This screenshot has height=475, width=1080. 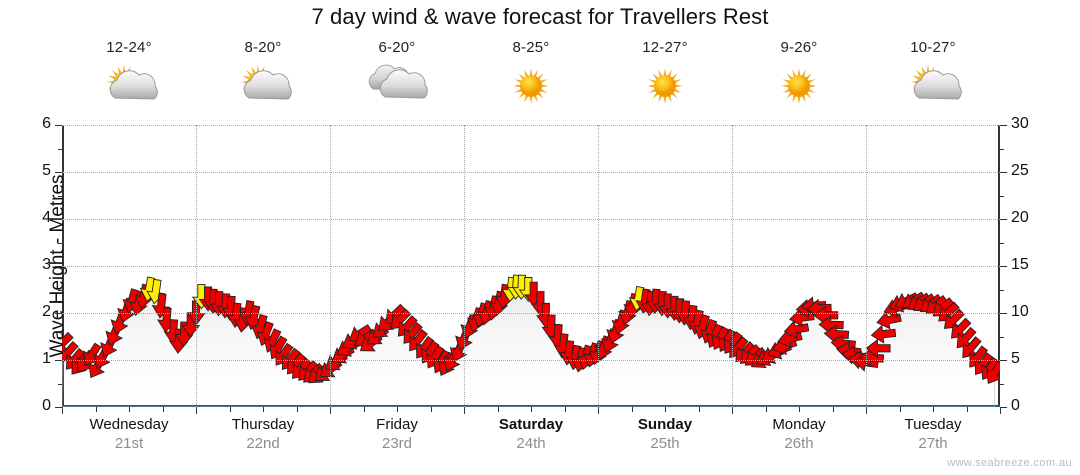 What do you see at coordinates (665, 434) in the screenshot?
I see `day-footer-sunday: Sunday 25th` at bounding box center [665, 434].